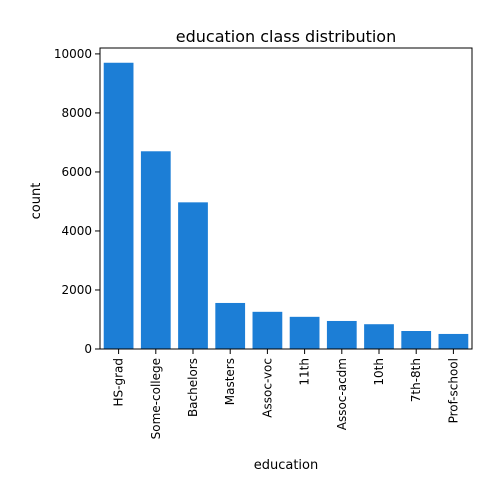 The width and height of the screenshot is (500, 500). Describe the element at coordinates (76, 172) in the screenshot. I see `y-tick-label: 6000` at that location.